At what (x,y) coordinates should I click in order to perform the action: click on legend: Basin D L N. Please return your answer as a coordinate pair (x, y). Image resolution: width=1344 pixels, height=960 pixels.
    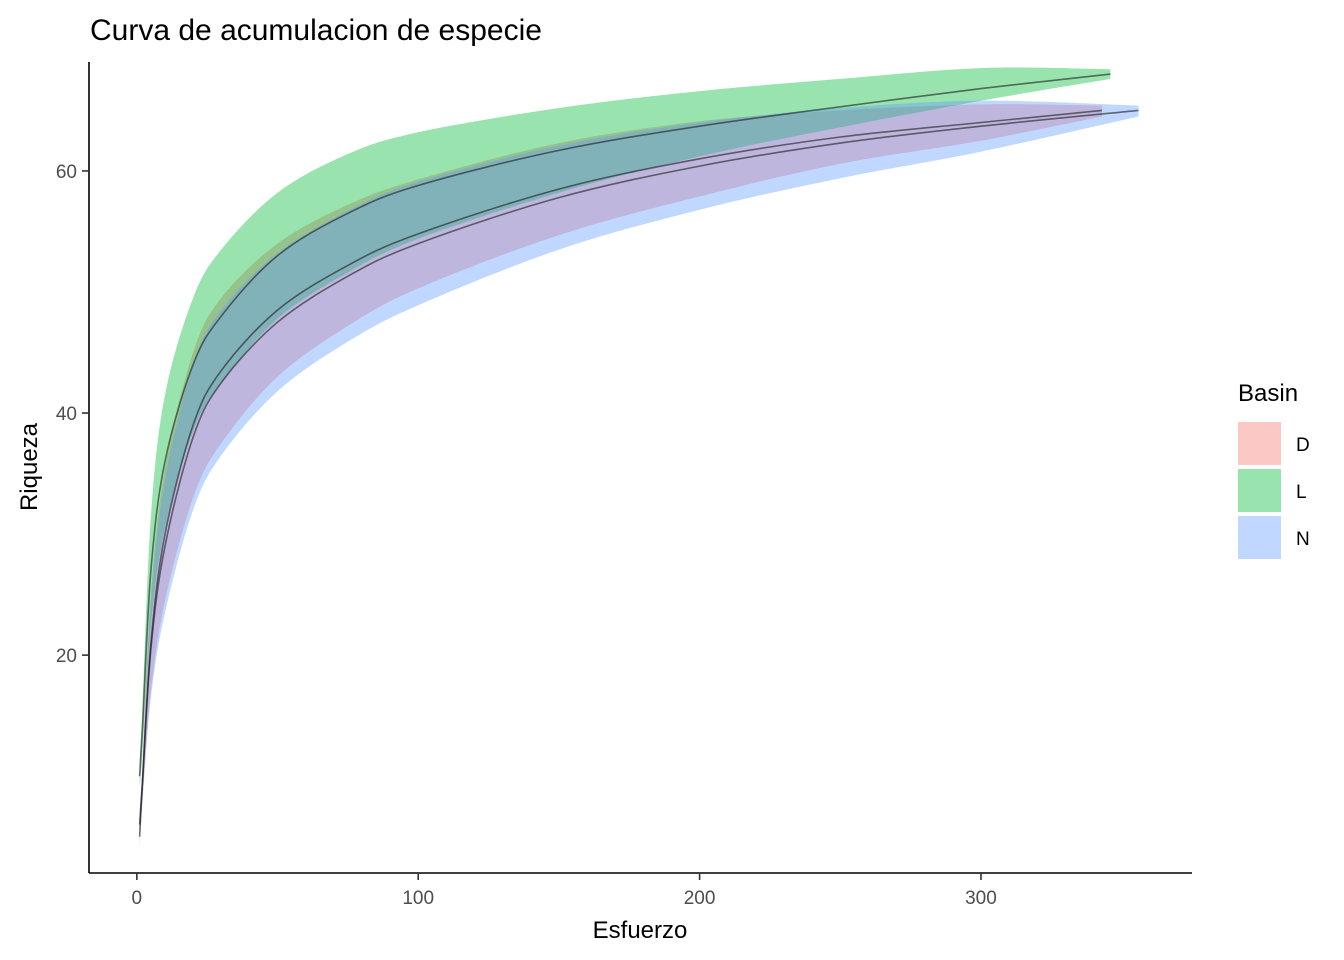
    Looking at the image, I should click on (1274, 469).